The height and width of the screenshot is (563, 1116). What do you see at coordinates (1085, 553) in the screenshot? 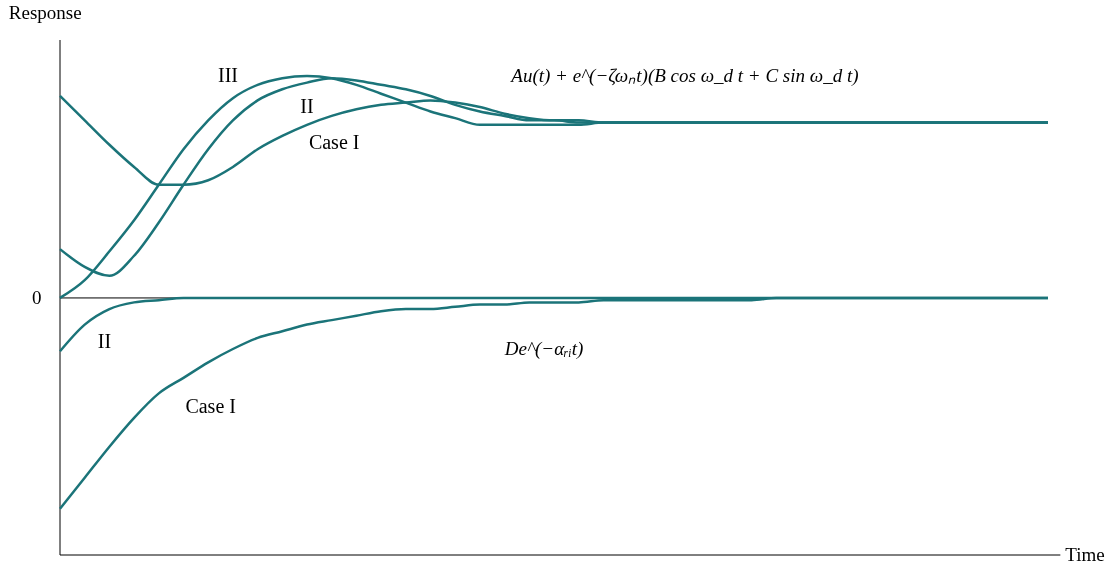
I see `x-axis-title: Time` at bounding box center [1085, 553].